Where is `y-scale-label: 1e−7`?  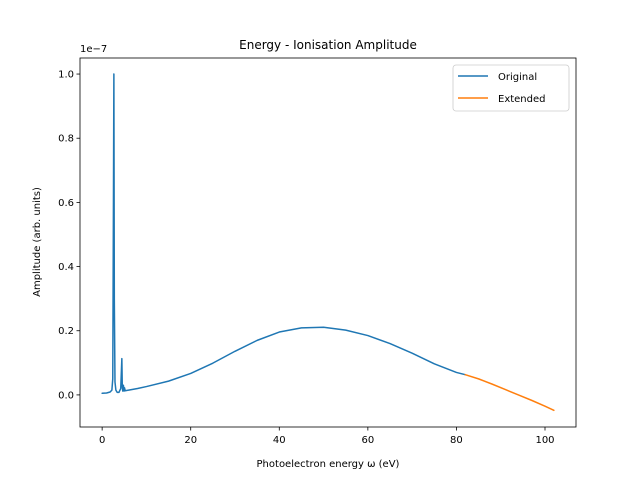 y-scale-label: 1e−7 is located at coordinates (93, 49).